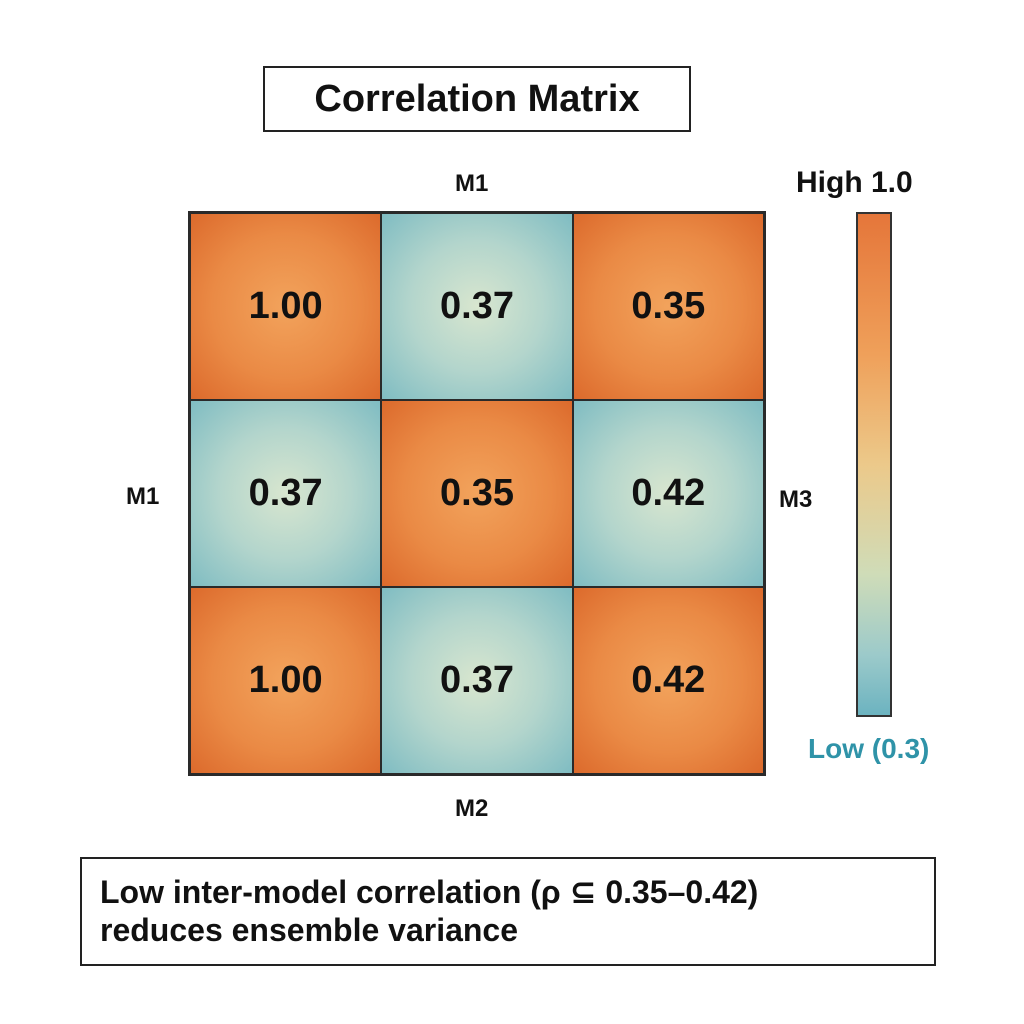  Describe the element at coordinates (668, 680) in the screenshot. I see `heatmap-cell-r3-c3: 0.42` at that location.